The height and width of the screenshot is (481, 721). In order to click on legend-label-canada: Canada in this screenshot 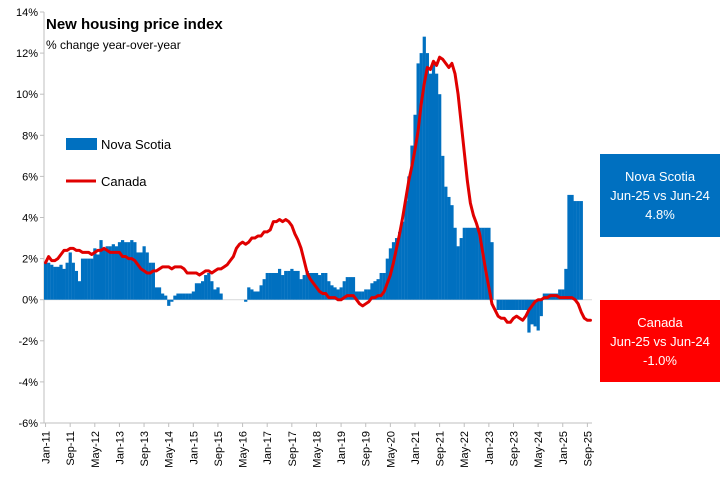, I will do `click(124, 181)`.